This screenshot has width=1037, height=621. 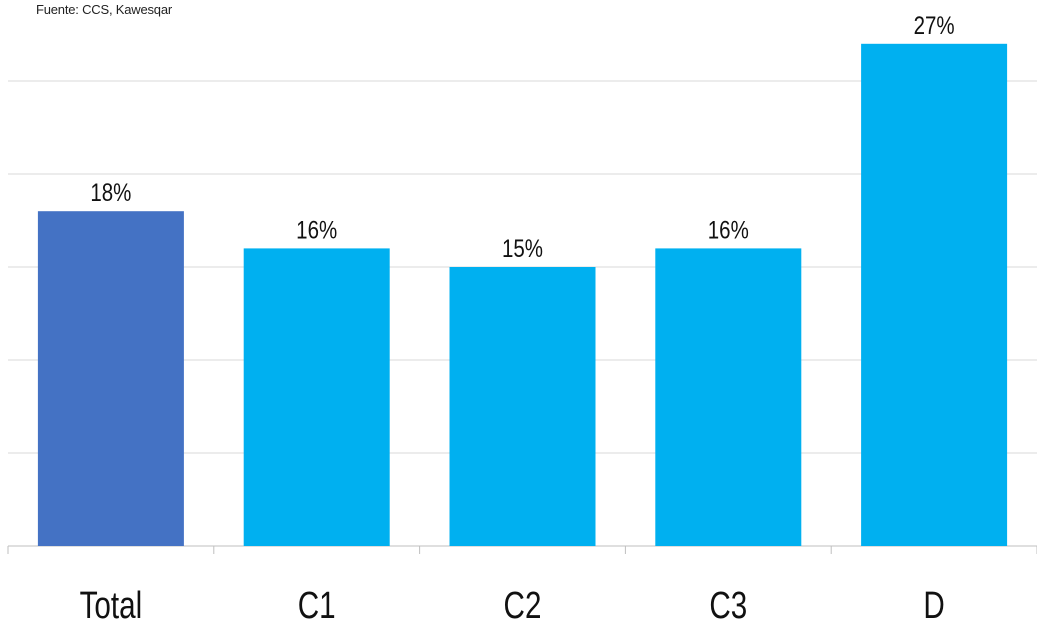 What do you see at coordinates (317, 603) in the screenshot?
I see `x-tick-label-c1: C1` at bounding box center [317, 603].